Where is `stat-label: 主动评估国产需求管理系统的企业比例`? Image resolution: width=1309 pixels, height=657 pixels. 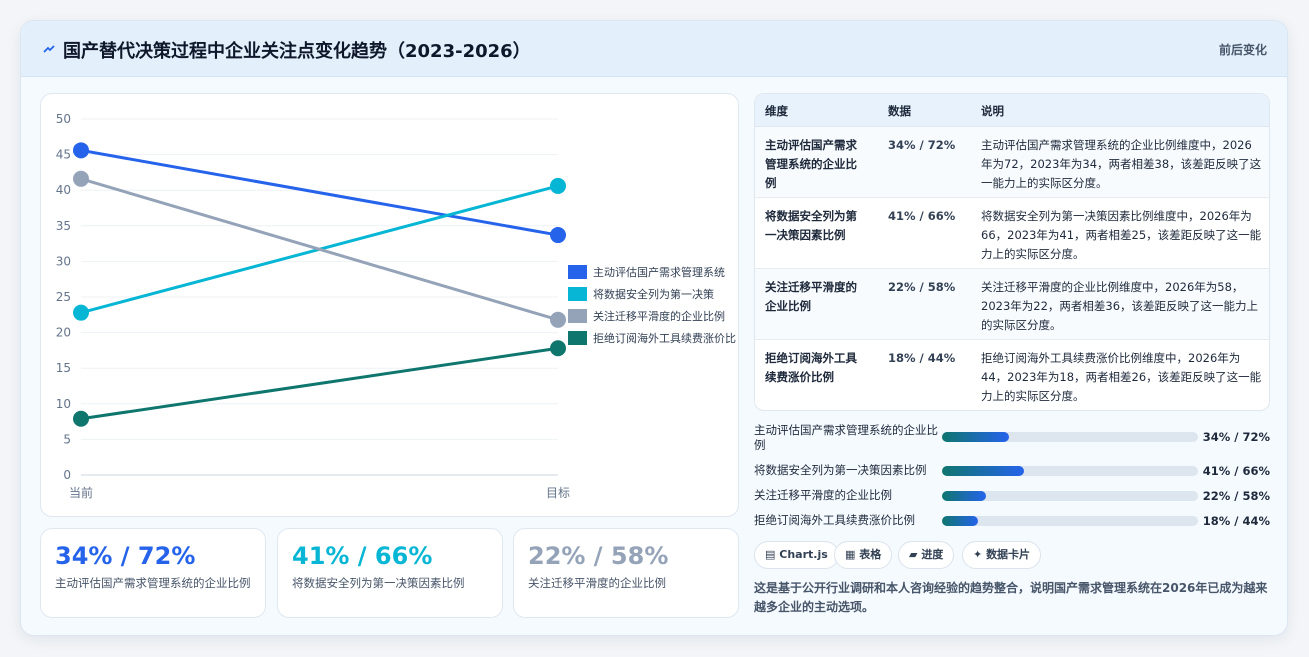
stat-label: 主动评估国产需求管理系统的企业比例 is located at coordinates (153, 583).